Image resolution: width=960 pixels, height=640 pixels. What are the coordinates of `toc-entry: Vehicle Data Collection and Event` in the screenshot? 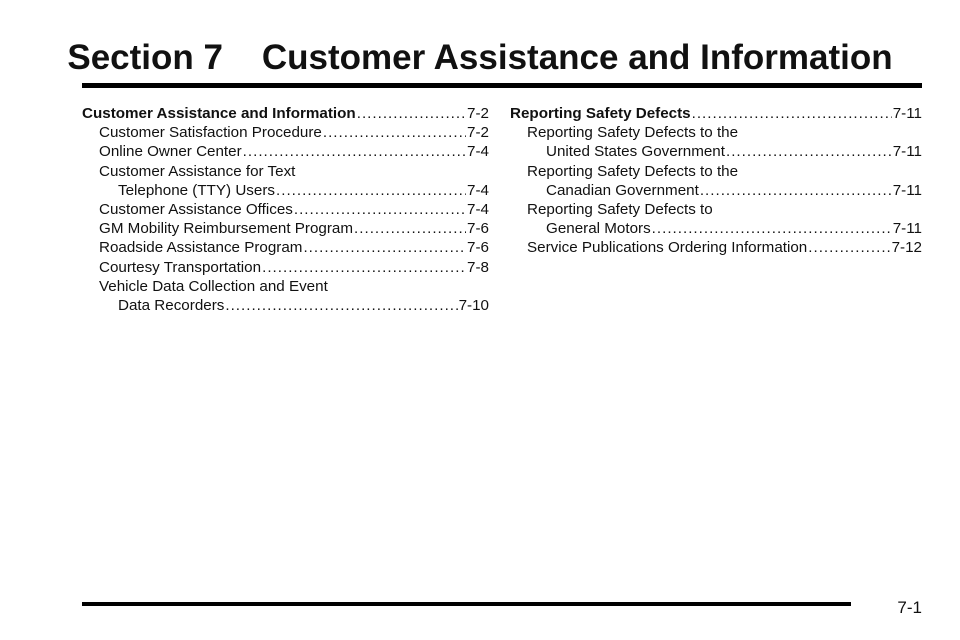 It's located at (285, 286).